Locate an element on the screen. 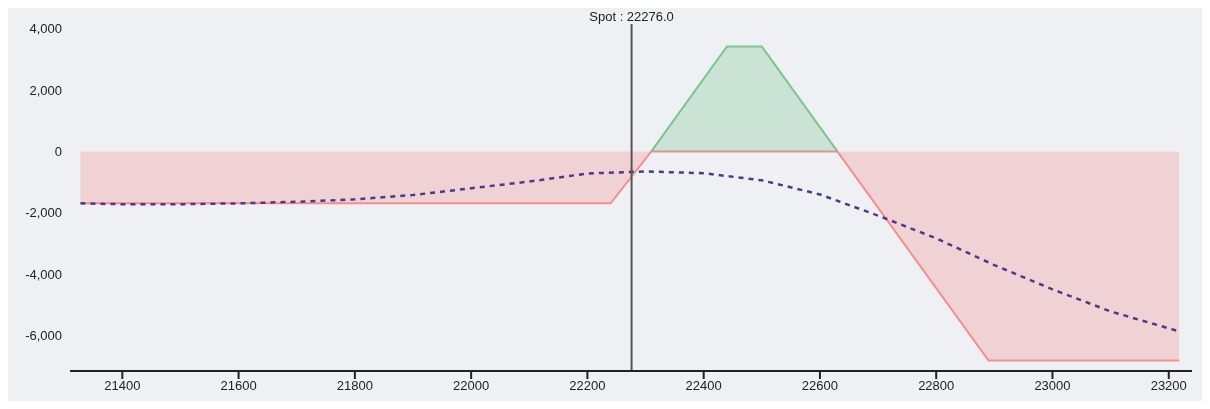 The width and height of the screenshot is (1210, 409). x-tick-label: 21600 is located at coordinates (238, 386).